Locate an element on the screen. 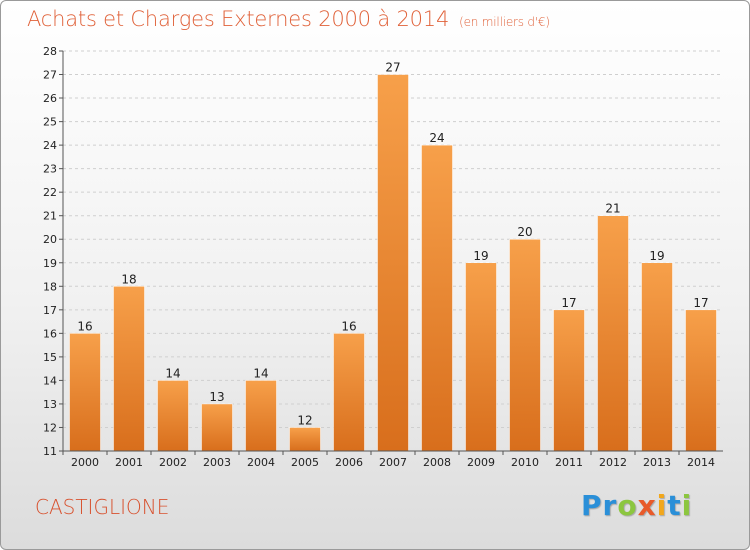  x-tick-label: 2007 is located at coordinates (393, 462).